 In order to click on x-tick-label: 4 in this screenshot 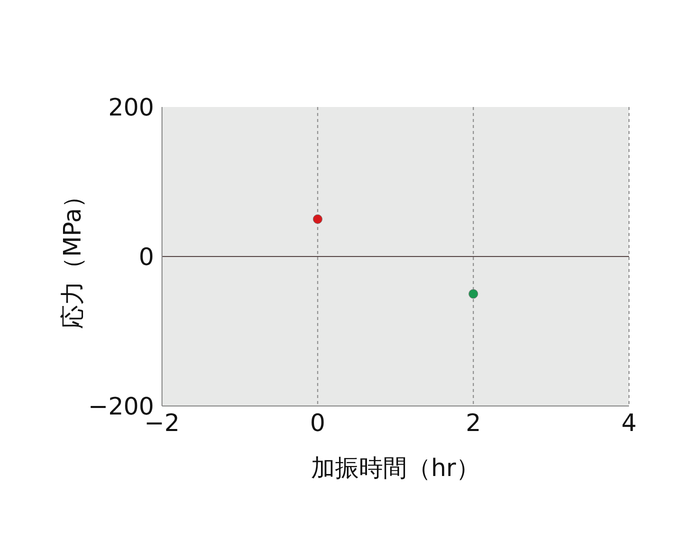, I will do `click(629, 423)`.